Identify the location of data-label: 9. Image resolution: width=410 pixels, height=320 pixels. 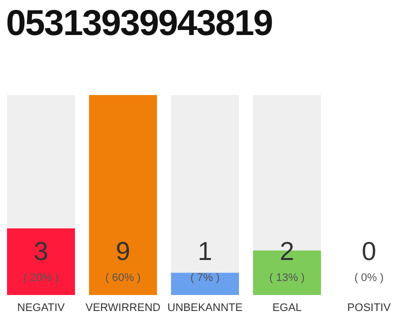
(123, 251).